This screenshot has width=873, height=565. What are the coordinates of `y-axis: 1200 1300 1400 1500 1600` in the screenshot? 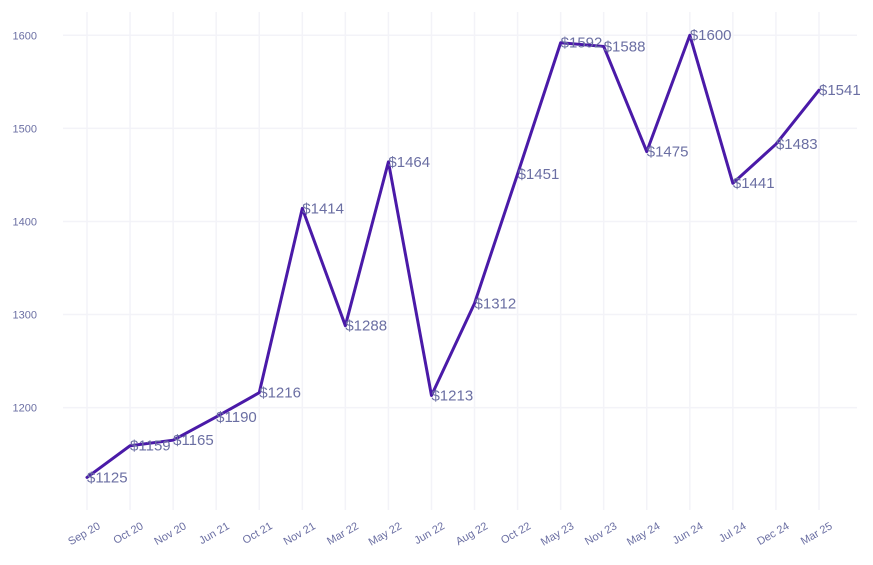 It's located at (25, 222).